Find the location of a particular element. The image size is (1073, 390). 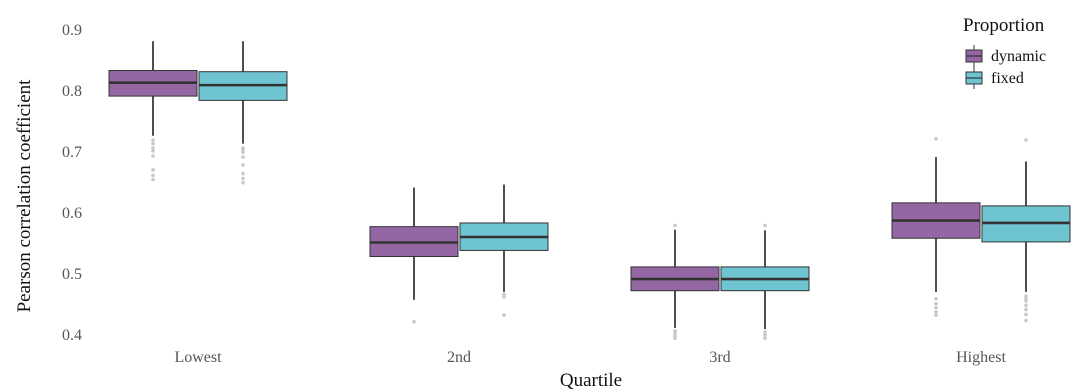

box-dynamic-highest is located at coordinates (936, 227).